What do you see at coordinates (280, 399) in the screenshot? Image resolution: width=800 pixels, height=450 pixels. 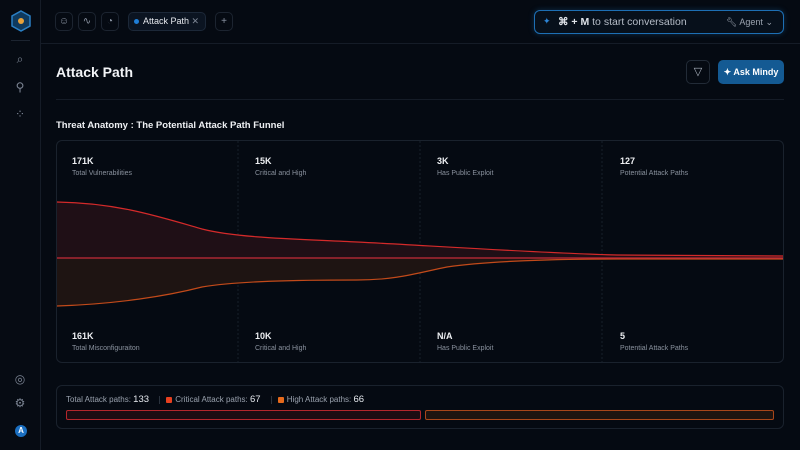 I see `high-swatch-icon` at bounding box center [280, 399].